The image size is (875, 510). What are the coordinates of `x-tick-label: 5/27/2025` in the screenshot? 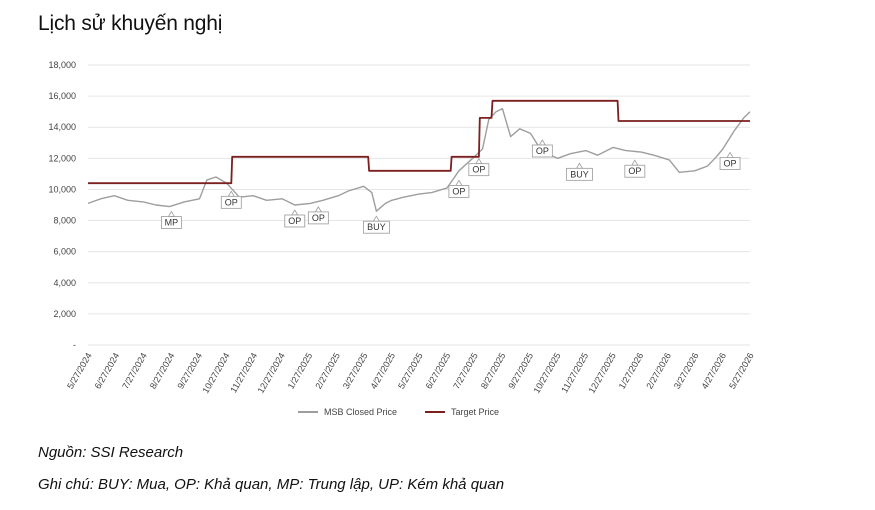 It's located at (410, 371).